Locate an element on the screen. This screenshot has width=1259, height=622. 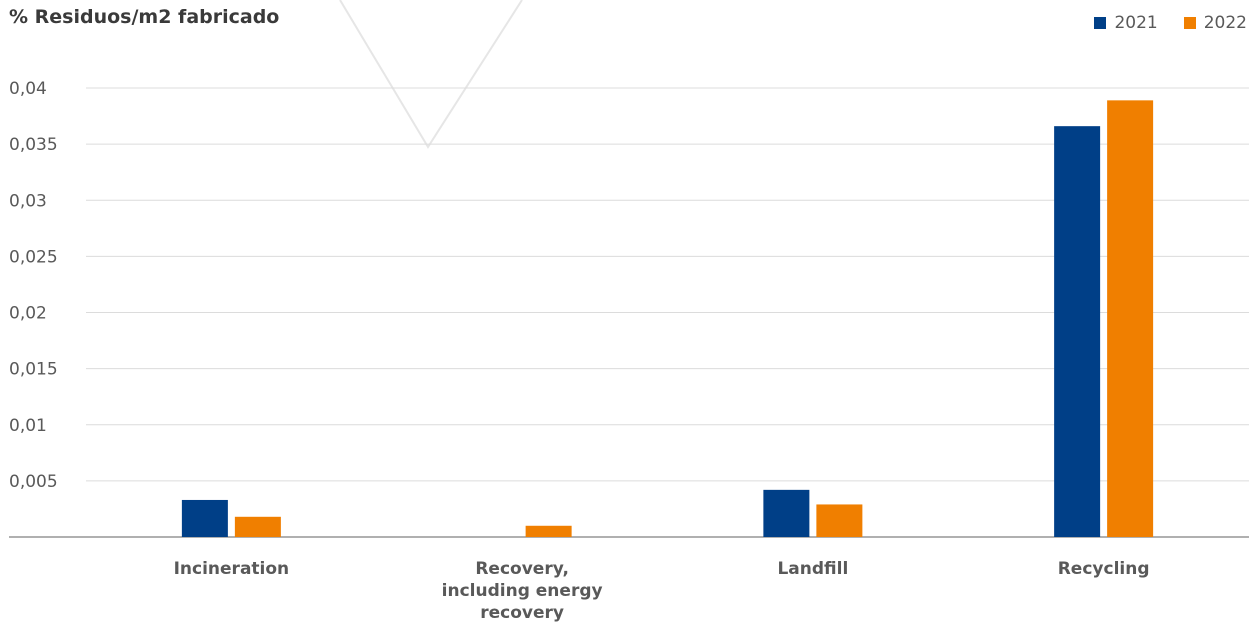
y-tick-label: 0,015 is located at coordinates (33, 370).